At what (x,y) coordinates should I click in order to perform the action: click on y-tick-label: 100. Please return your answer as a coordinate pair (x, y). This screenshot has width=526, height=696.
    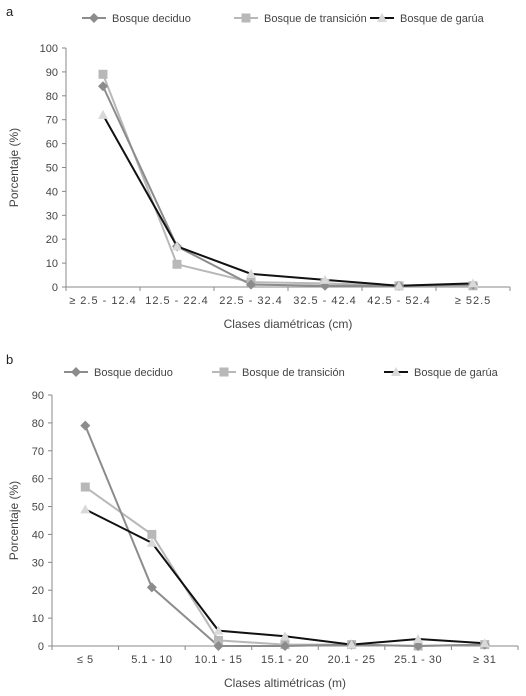
    Looking at the image, I should click on (49, 49).